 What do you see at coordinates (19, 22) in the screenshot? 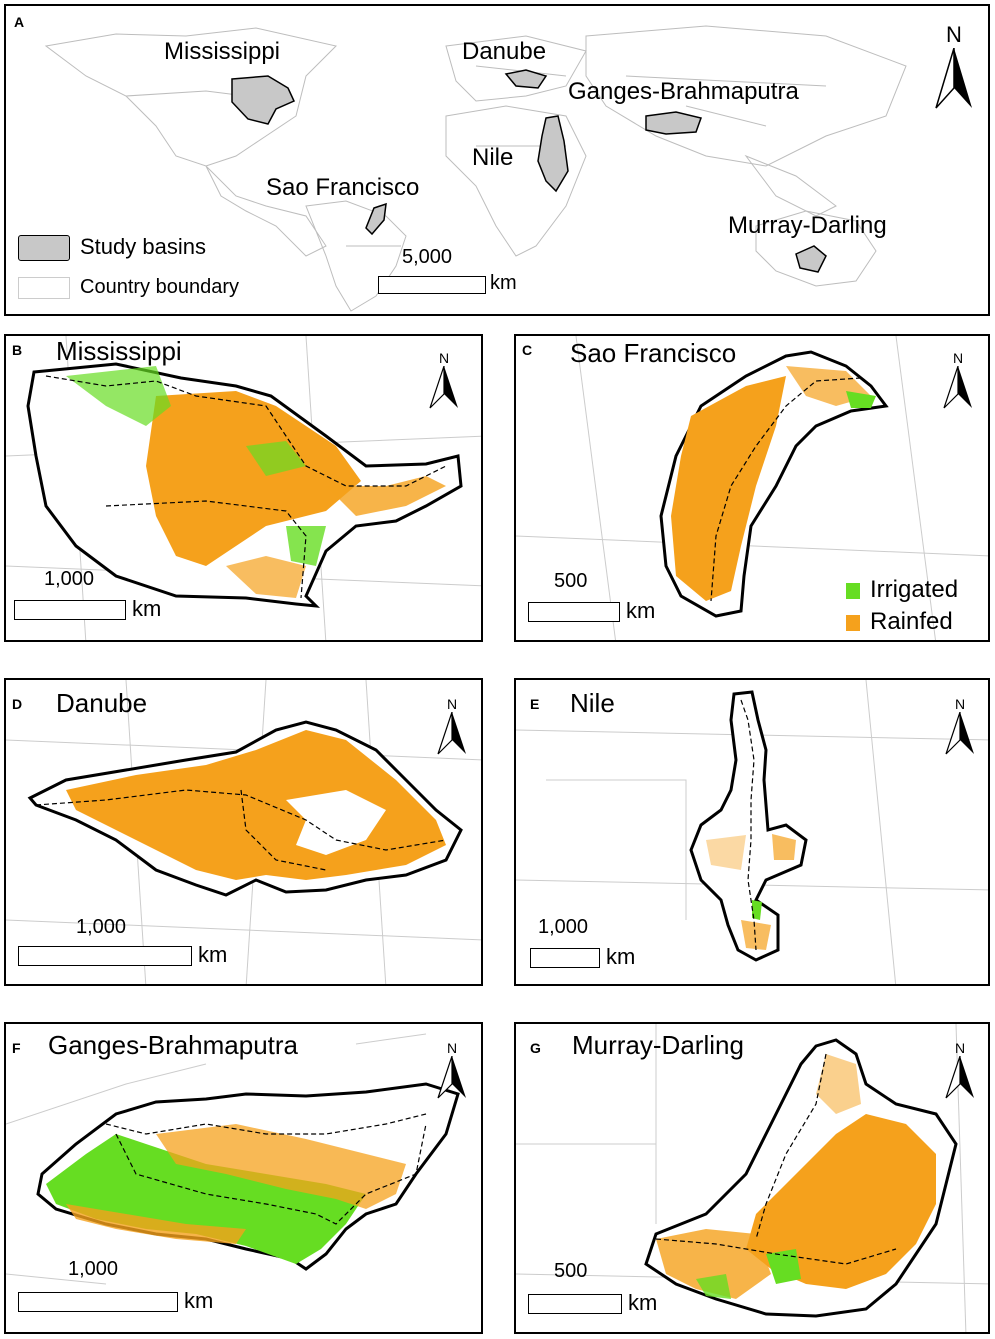
I see `panel-label: A` at bounding box center [19, 22].